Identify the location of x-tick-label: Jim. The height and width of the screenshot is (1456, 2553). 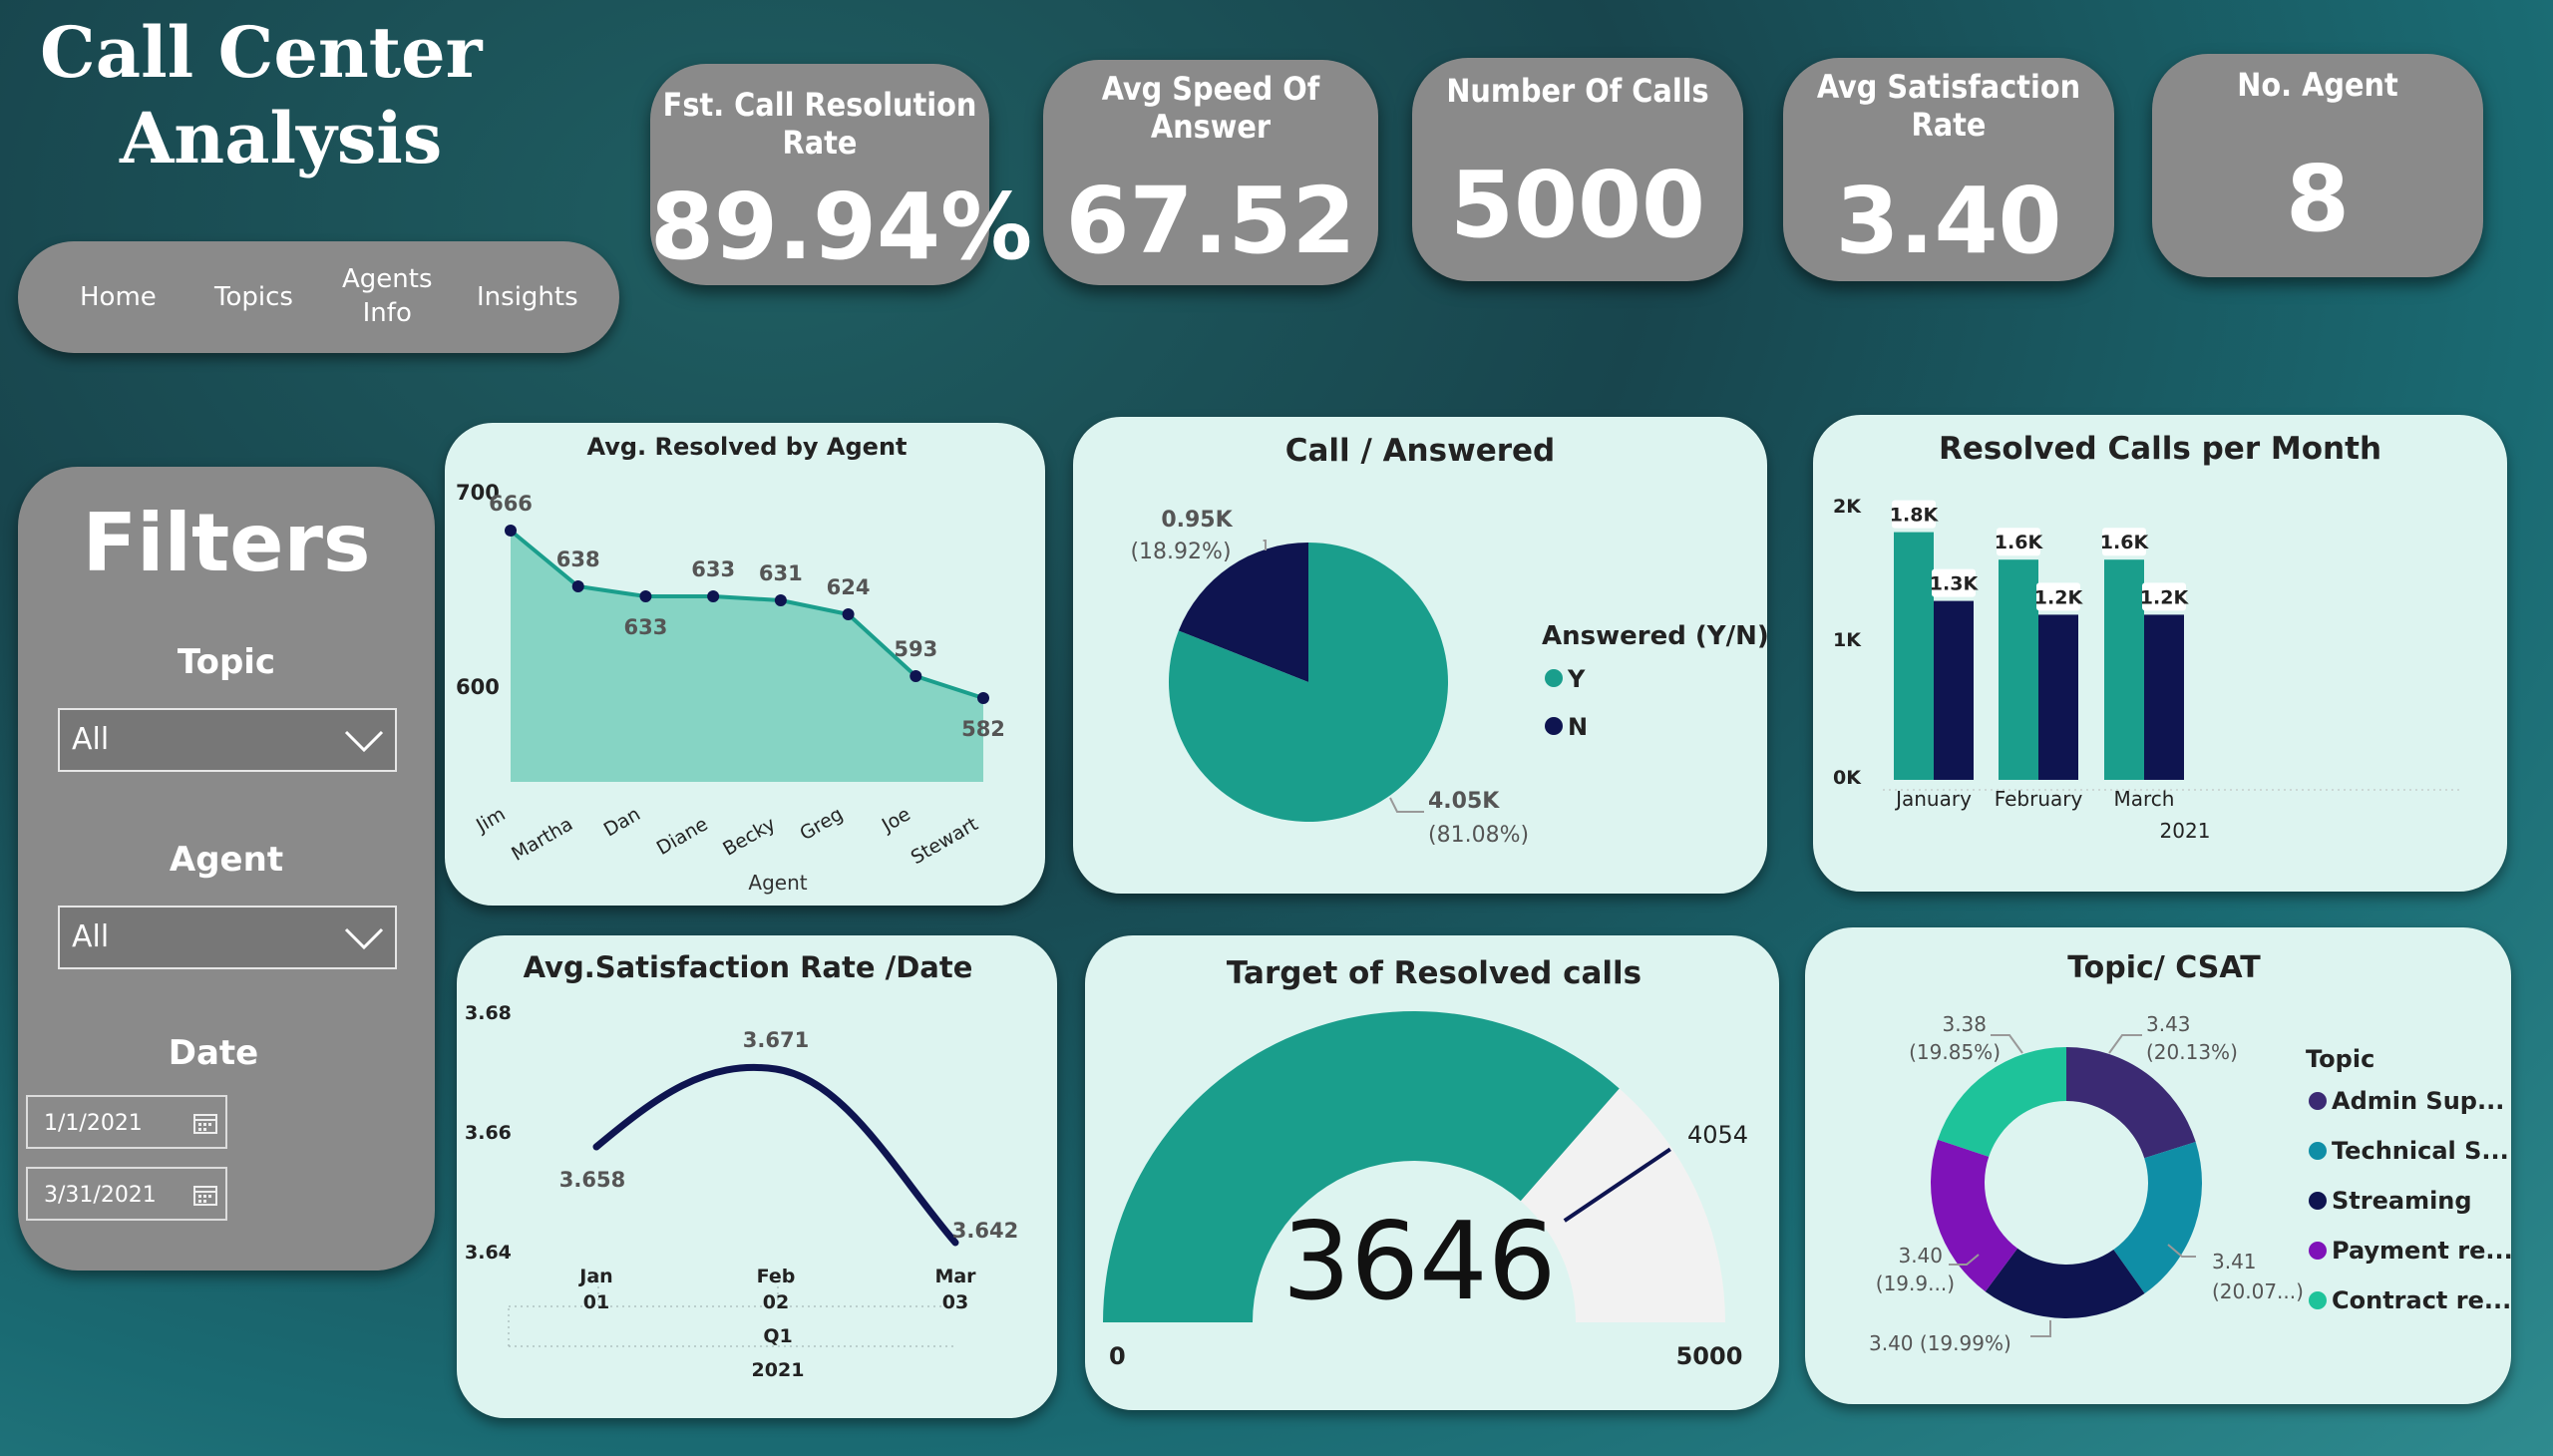
(491, 820).